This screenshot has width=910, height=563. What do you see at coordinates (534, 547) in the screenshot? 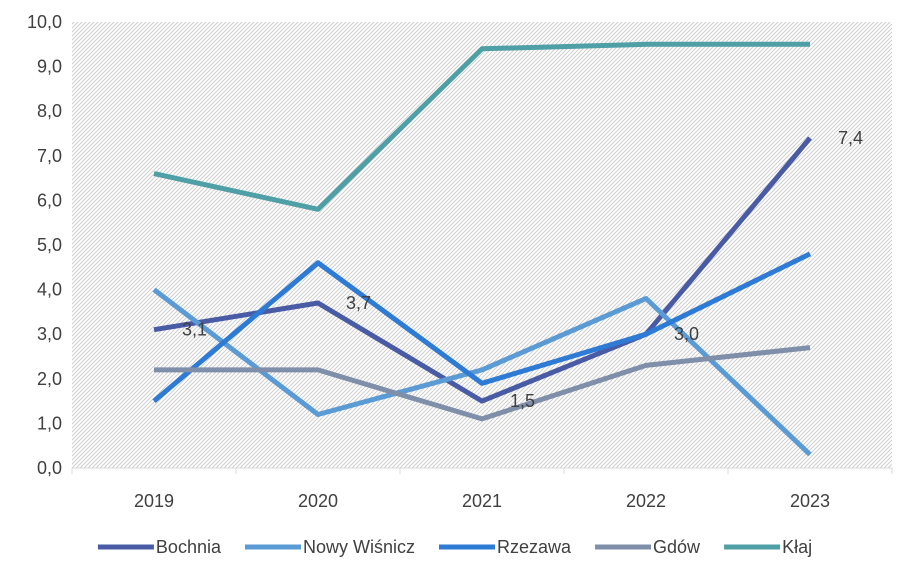
I see `legend-label: Rzezawa` at bounding box center [534, 547].